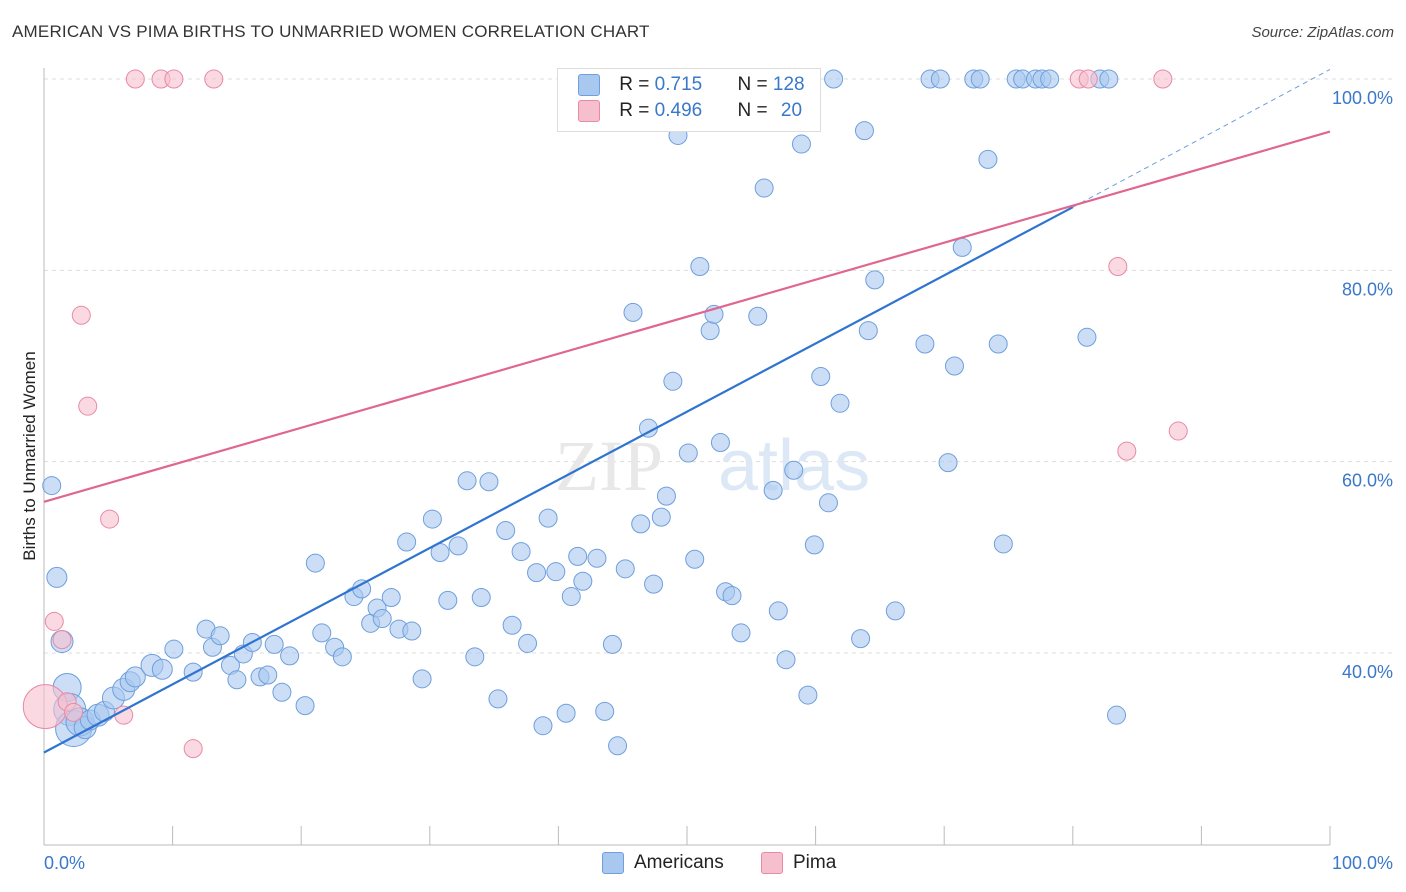 The image size is (1406, 892). I want to click on y-tick-label-60: 60.0%, so click(1367, 481).